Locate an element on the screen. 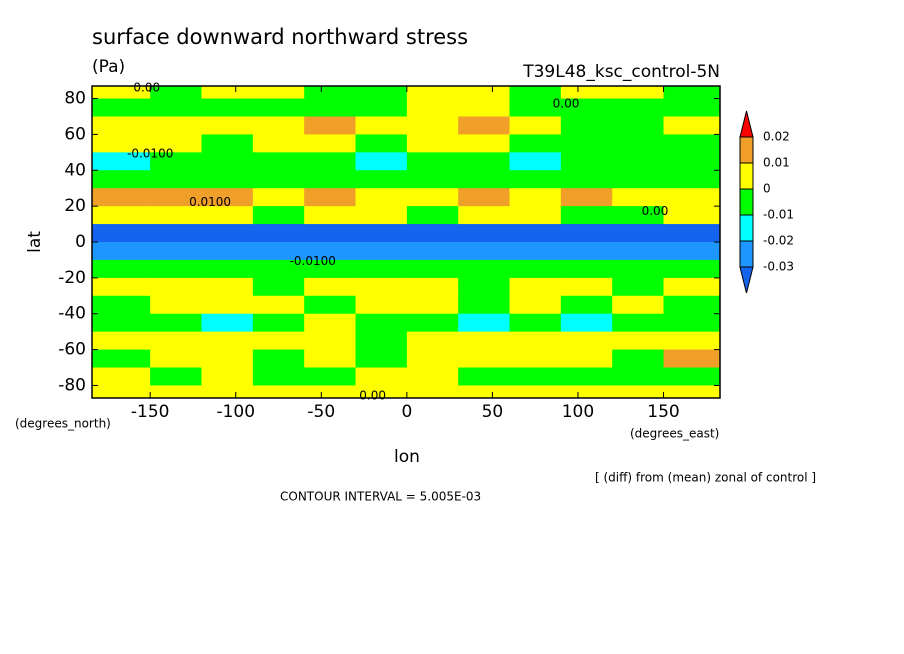  y-tick-label: -80 is located at coordinates (72, 385).